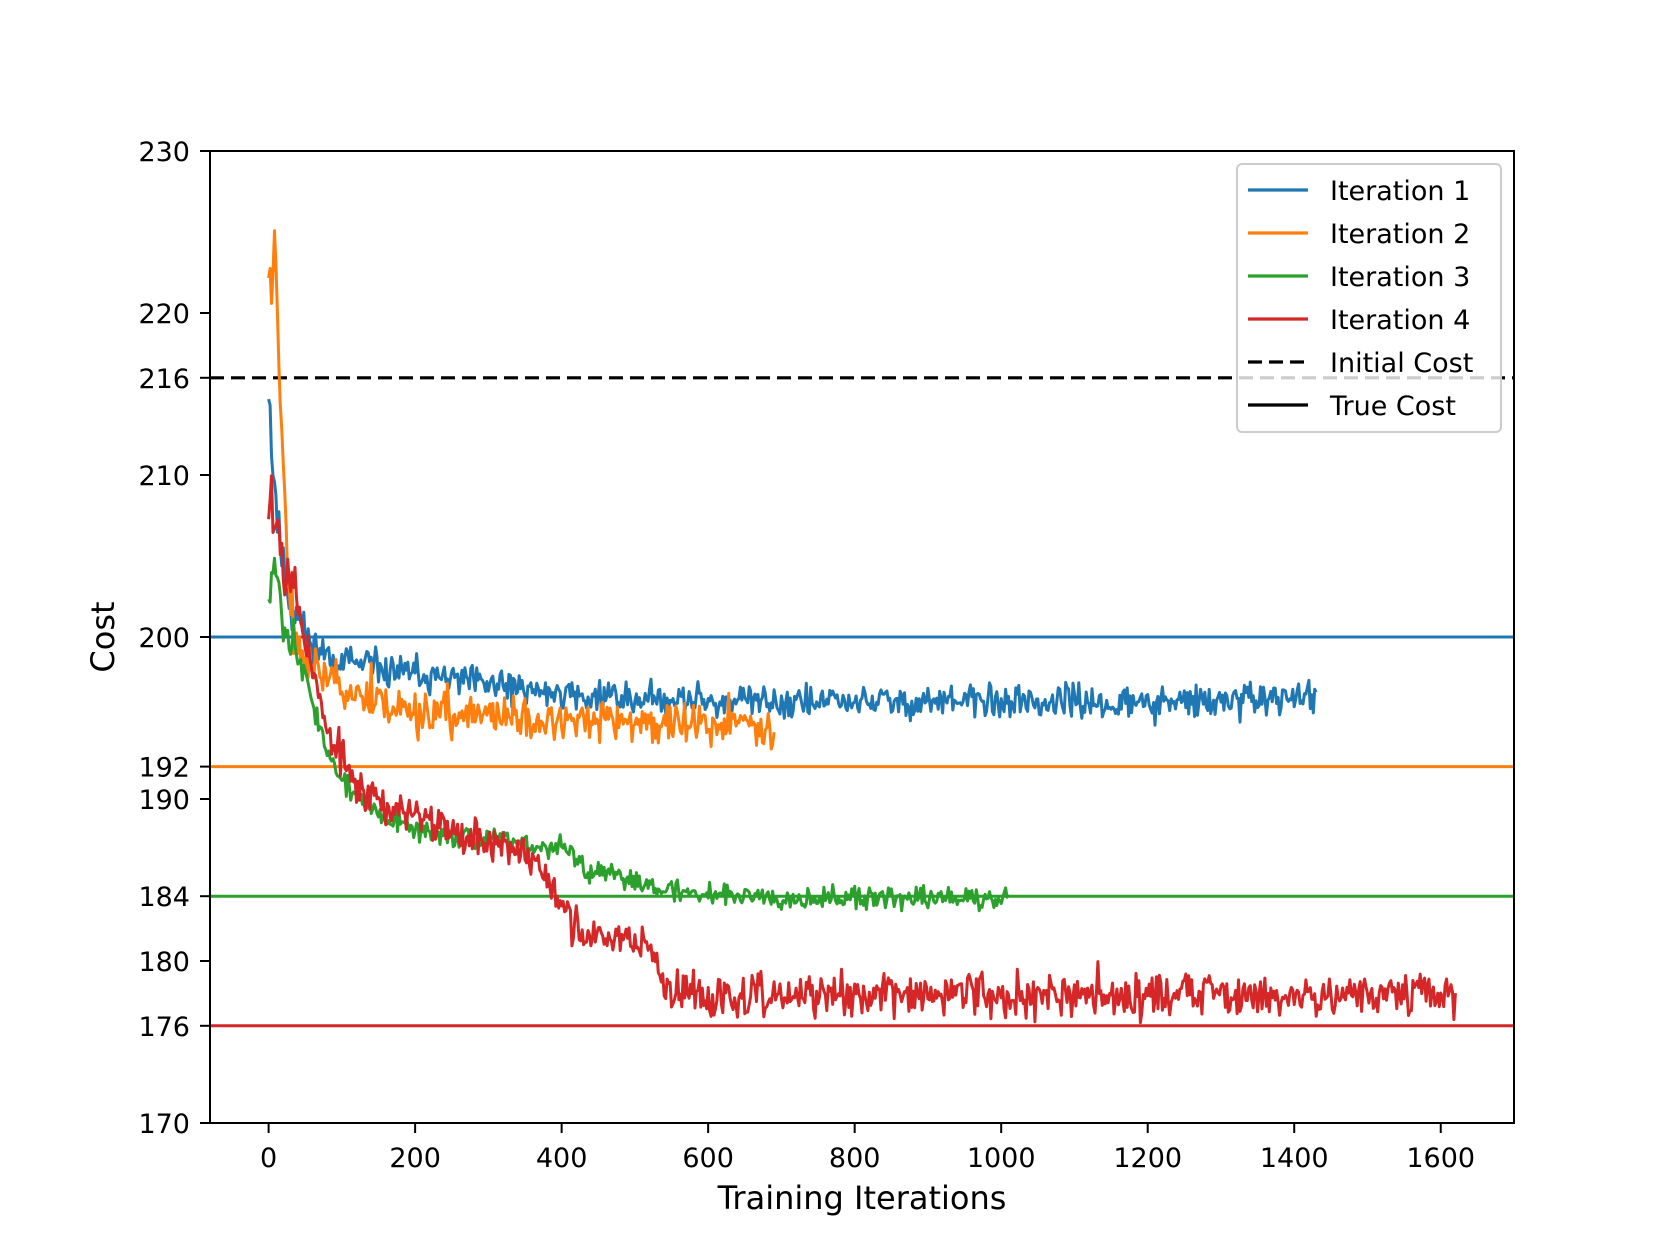  Describe the element at coordinates (164, 1124) in the screenshot. I see `y-tick-label: 170` at that location.